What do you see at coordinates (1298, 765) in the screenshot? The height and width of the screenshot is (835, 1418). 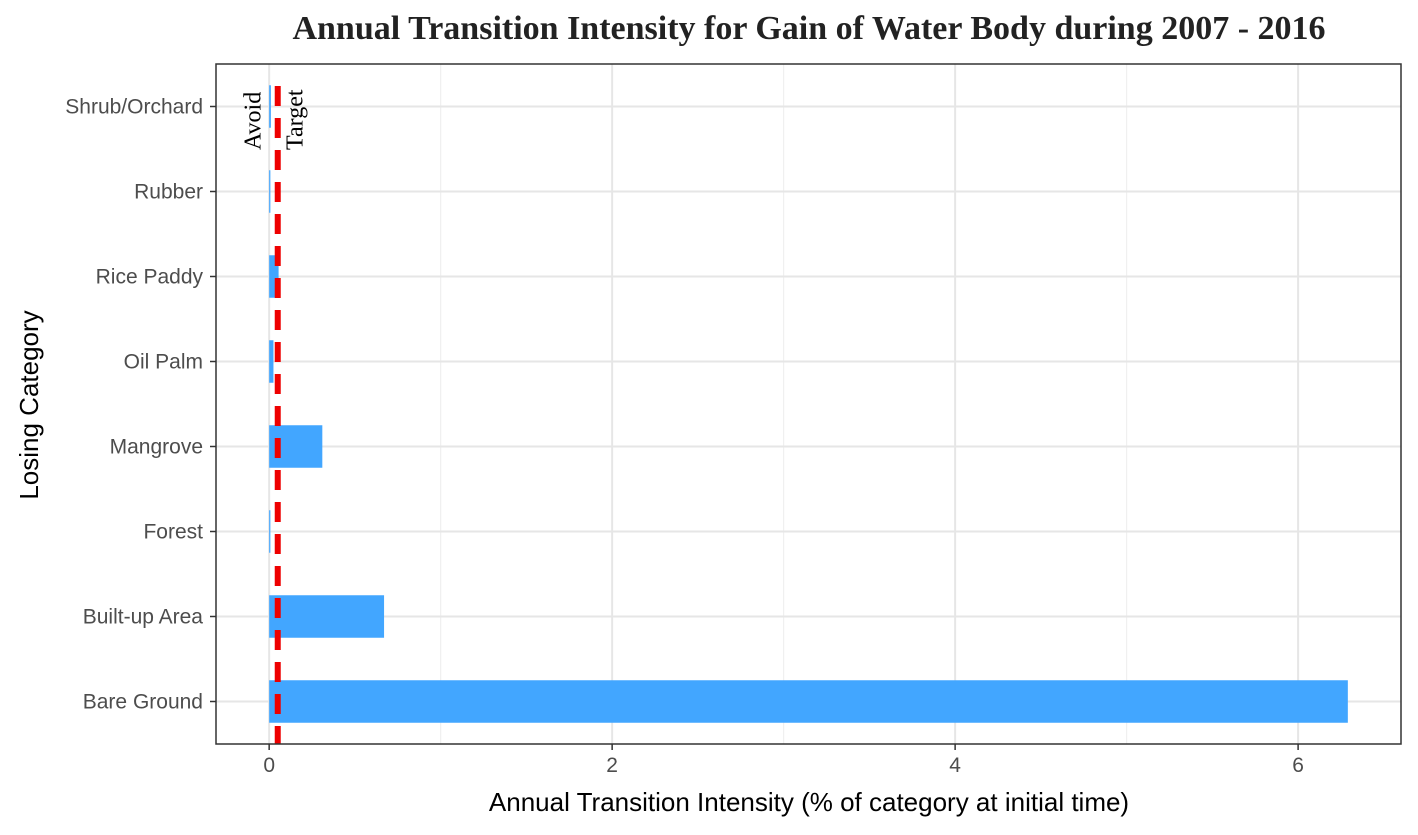 I see `x-tick-label: 6` at bounding box center [1298, 765].